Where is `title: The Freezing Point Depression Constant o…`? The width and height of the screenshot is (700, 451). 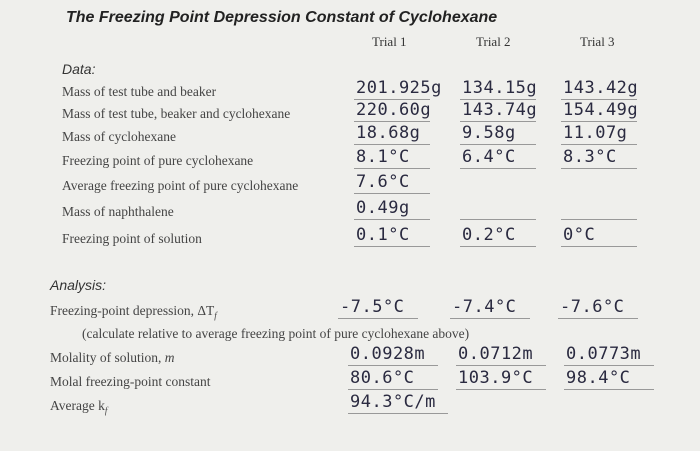 title: The Freezing Point Depression Constant o… is located at coordinates (282, 17).